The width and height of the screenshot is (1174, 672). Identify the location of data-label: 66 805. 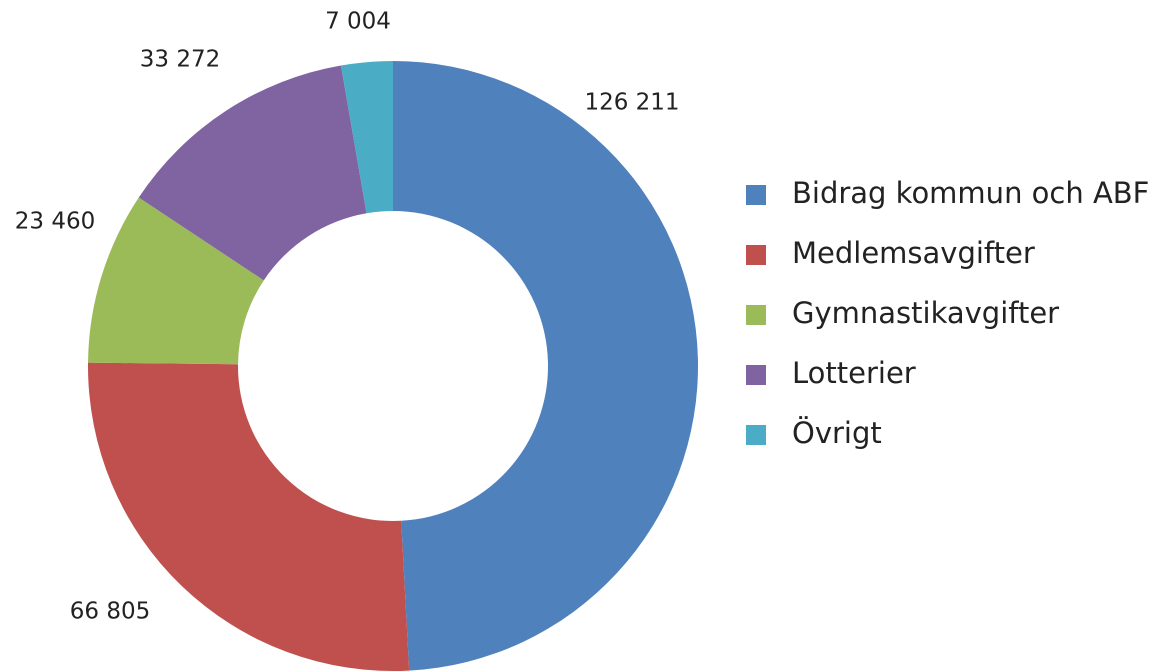
(110, 612).